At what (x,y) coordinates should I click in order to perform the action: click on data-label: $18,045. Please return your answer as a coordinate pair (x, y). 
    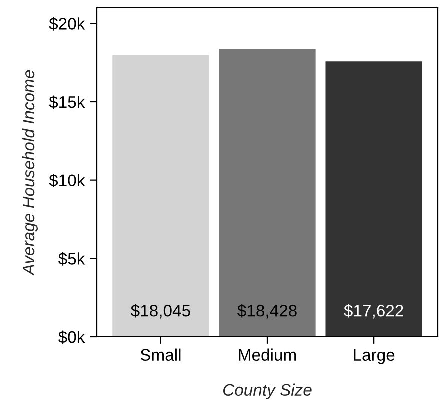
    Looking at the image, I should click on (160, 311).